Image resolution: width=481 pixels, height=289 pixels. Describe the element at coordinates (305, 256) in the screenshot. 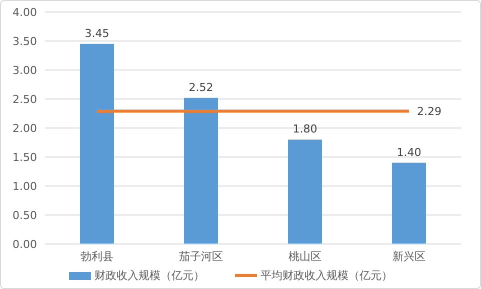

I see `x-tick-label: 桃山区` at that location.